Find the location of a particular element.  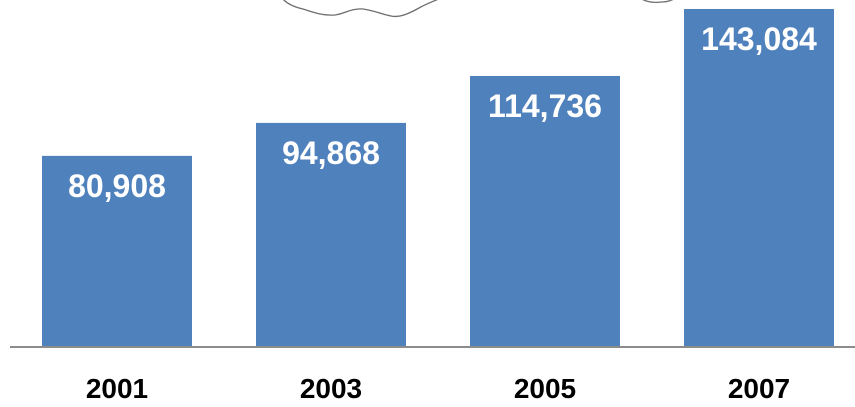

bar-2001 is located at coordinates (117, 251).